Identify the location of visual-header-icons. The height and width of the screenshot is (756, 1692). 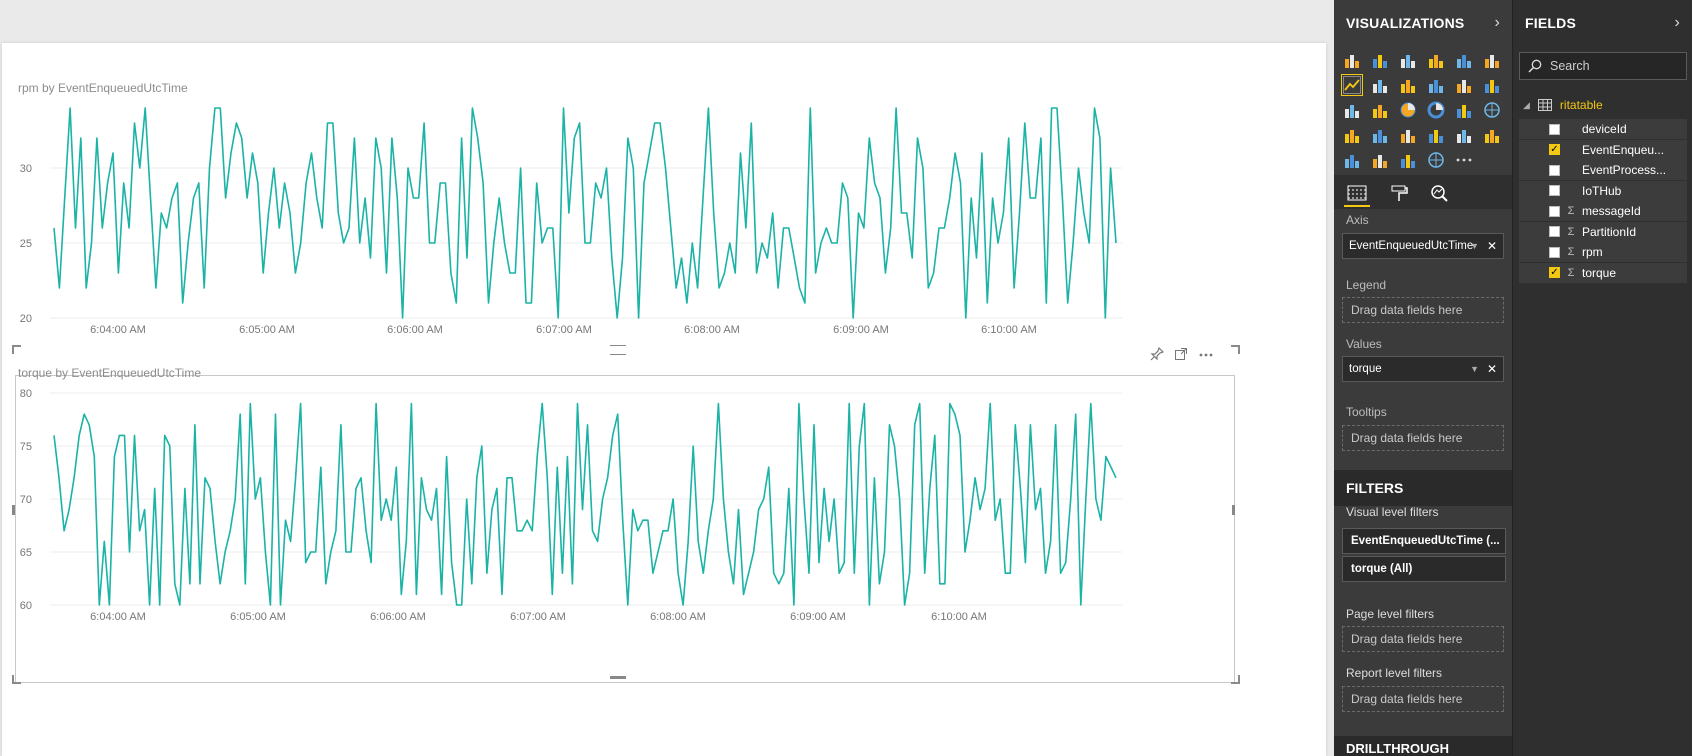
(1182, 354).